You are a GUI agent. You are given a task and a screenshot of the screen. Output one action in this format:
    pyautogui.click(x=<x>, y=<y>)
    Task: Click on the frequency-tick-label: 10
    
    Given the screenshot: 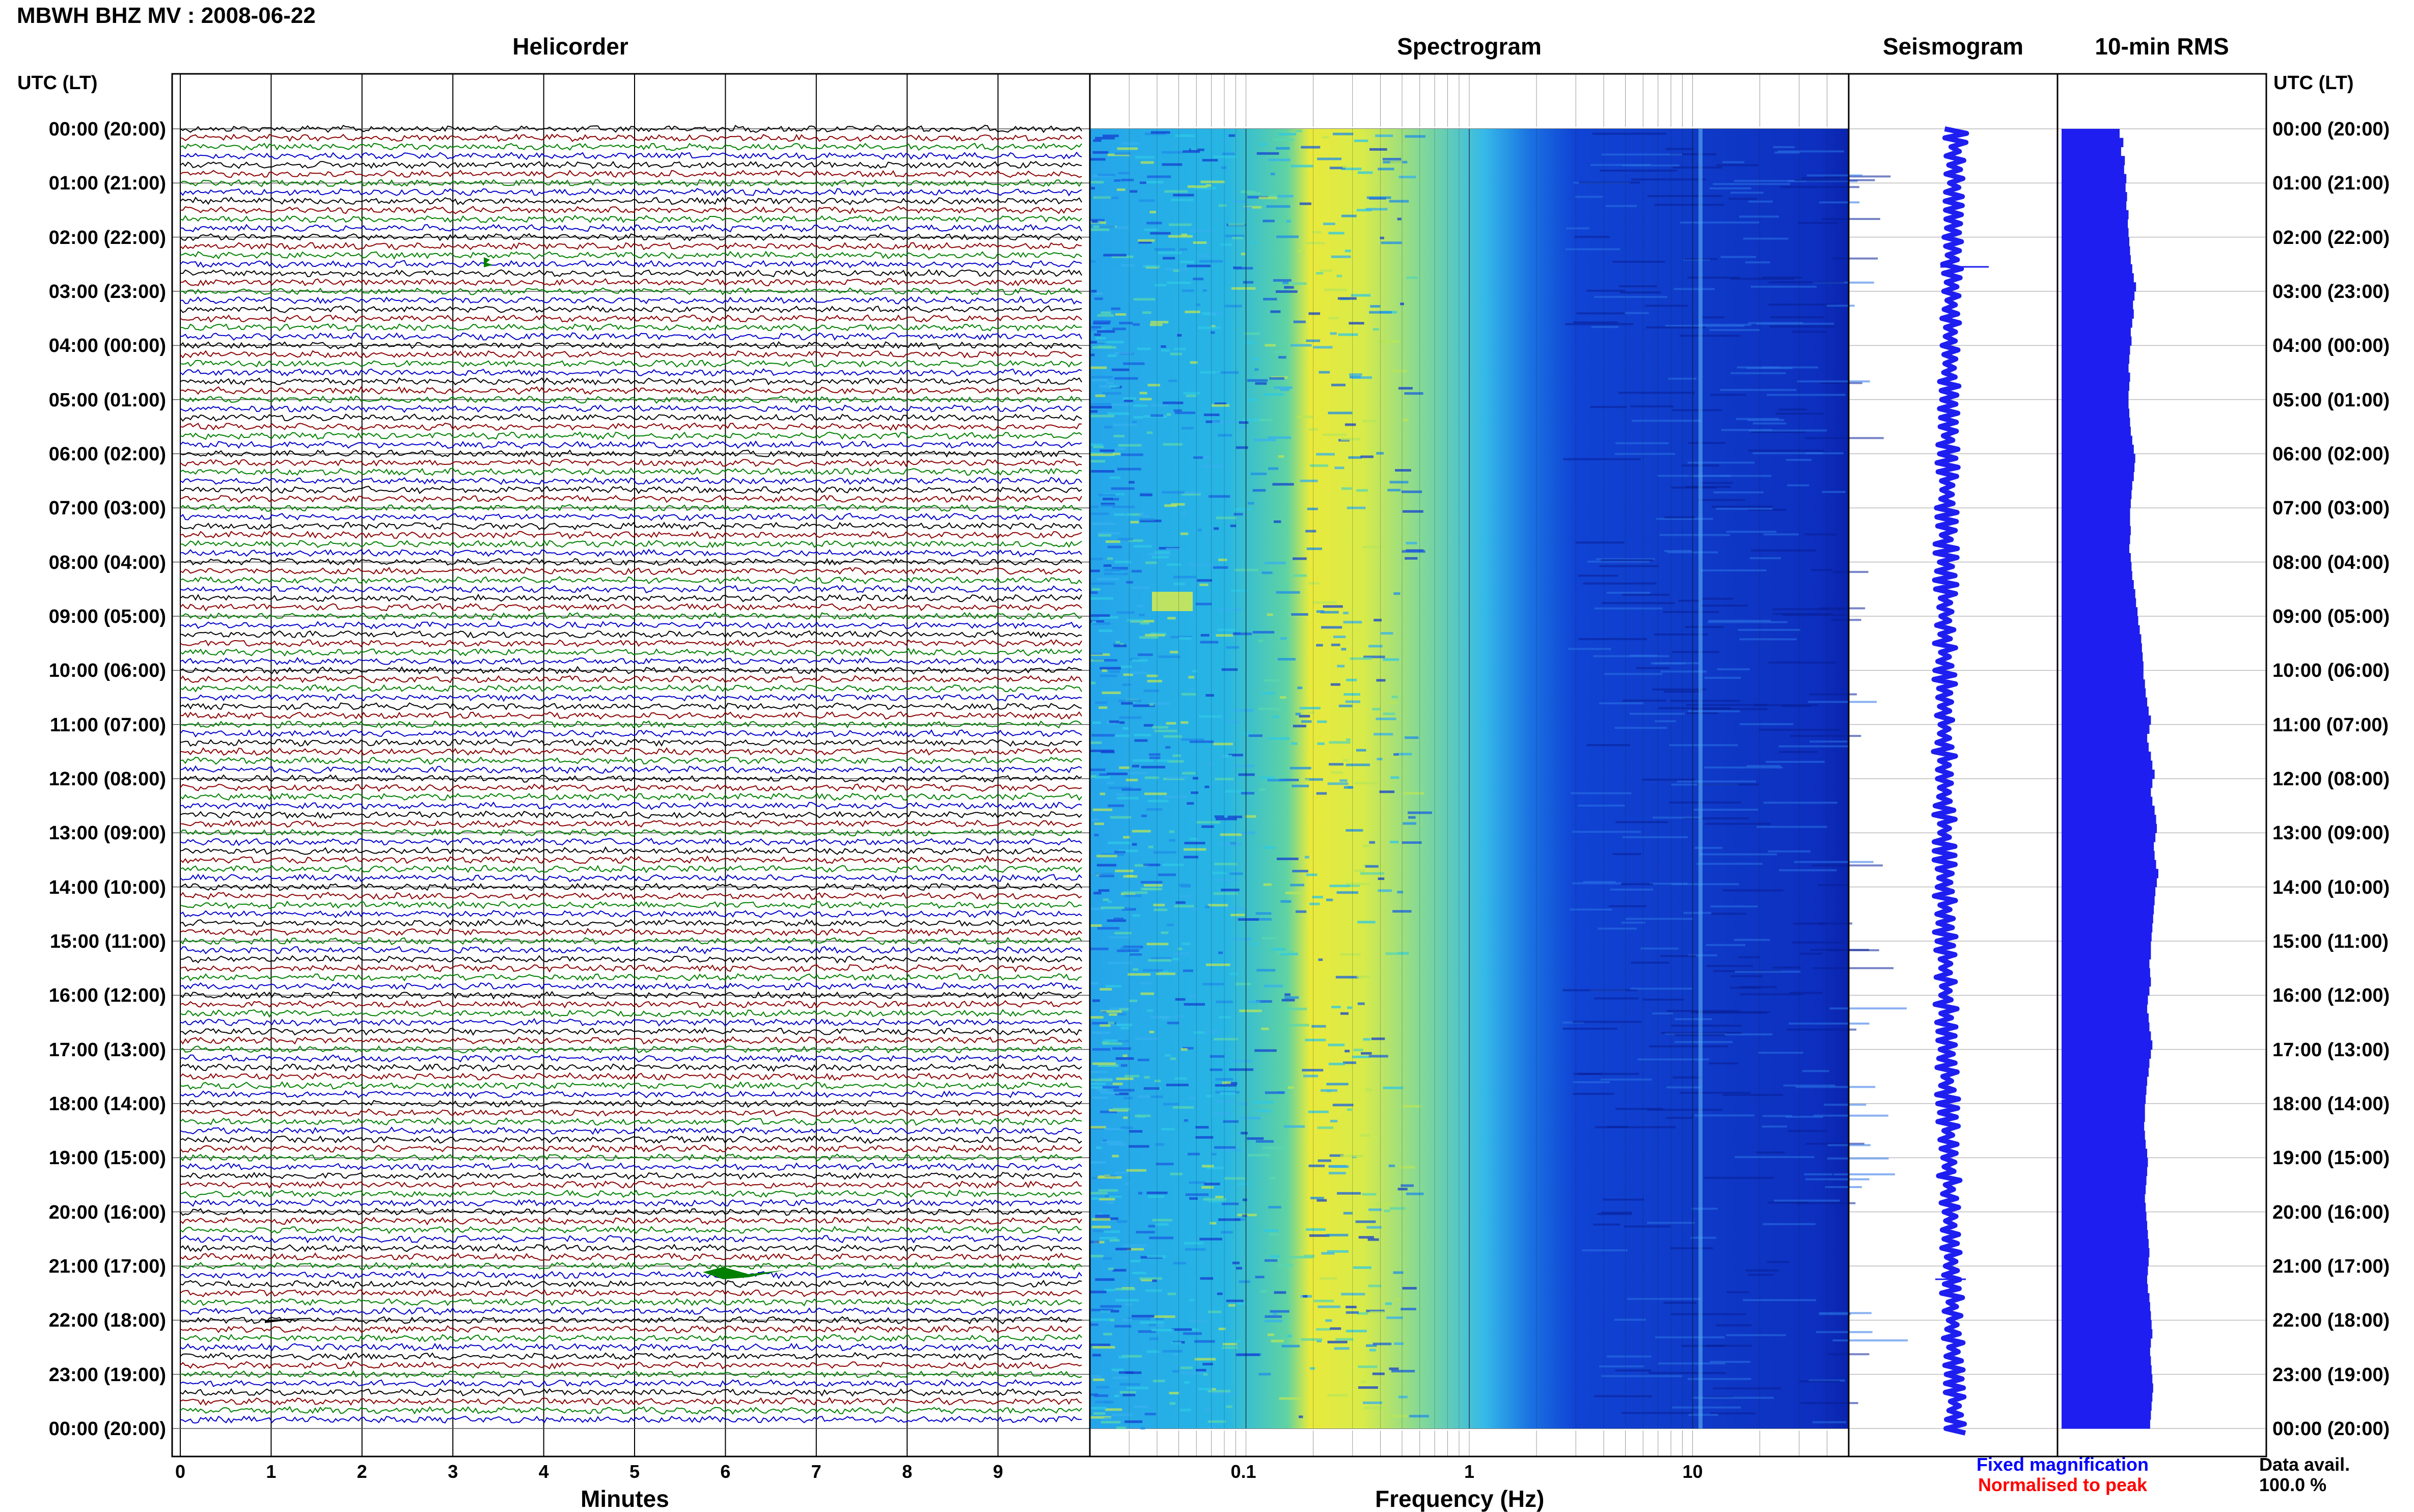 What is the action you would take?
    pyautogui.click(x=1692, y=1471)
    